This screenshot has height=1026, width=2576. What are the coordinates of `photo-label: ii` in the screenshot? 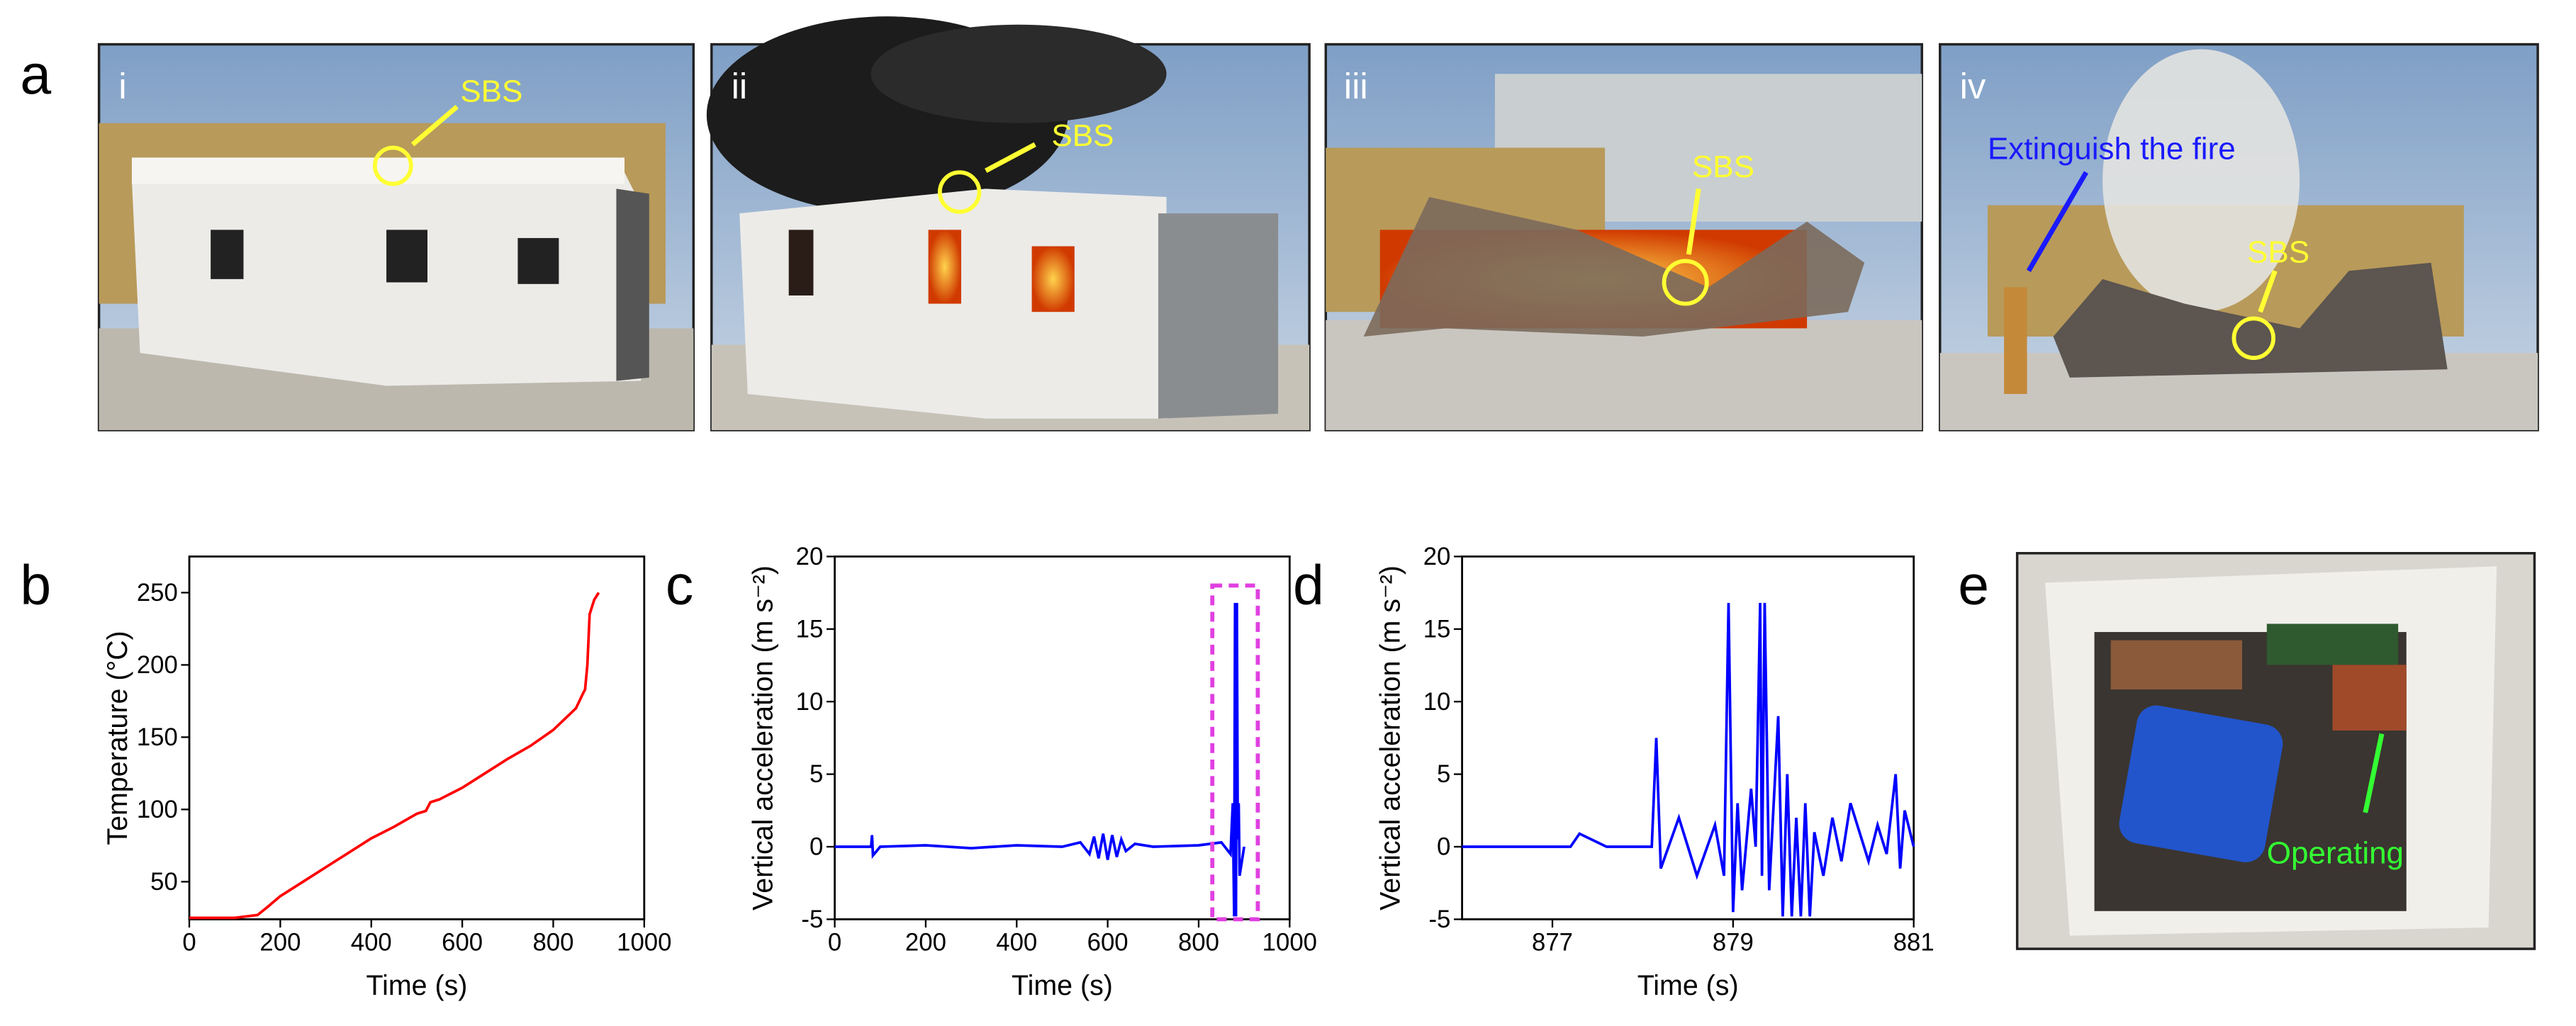 It's located at (740, 86).